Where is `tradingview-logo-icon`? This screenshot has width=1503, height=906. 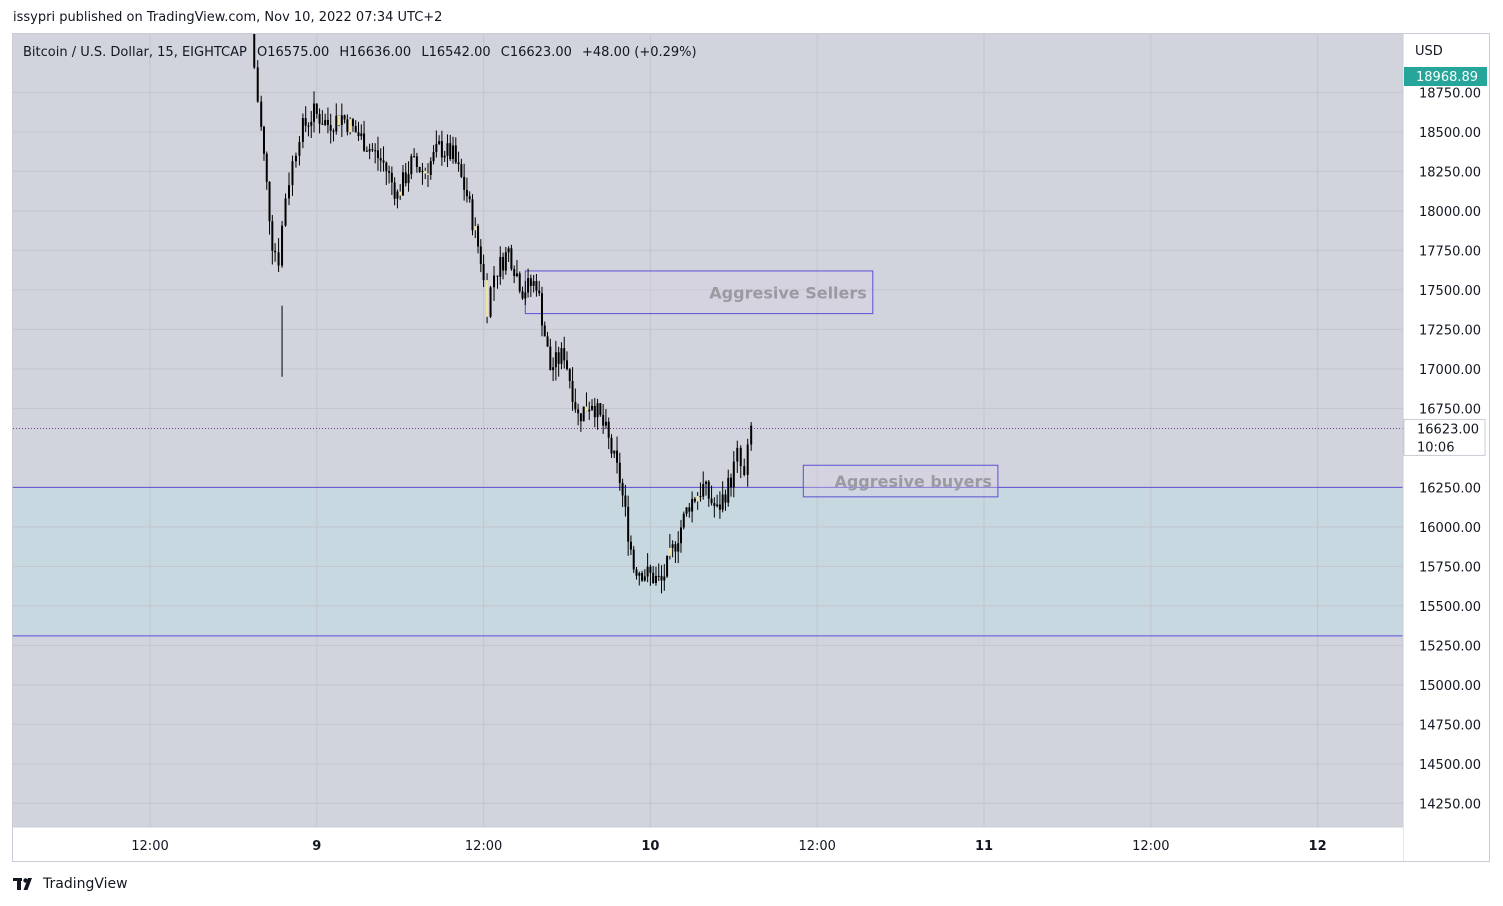 tradingview-logo-icon is located at coordinates (22, 884).